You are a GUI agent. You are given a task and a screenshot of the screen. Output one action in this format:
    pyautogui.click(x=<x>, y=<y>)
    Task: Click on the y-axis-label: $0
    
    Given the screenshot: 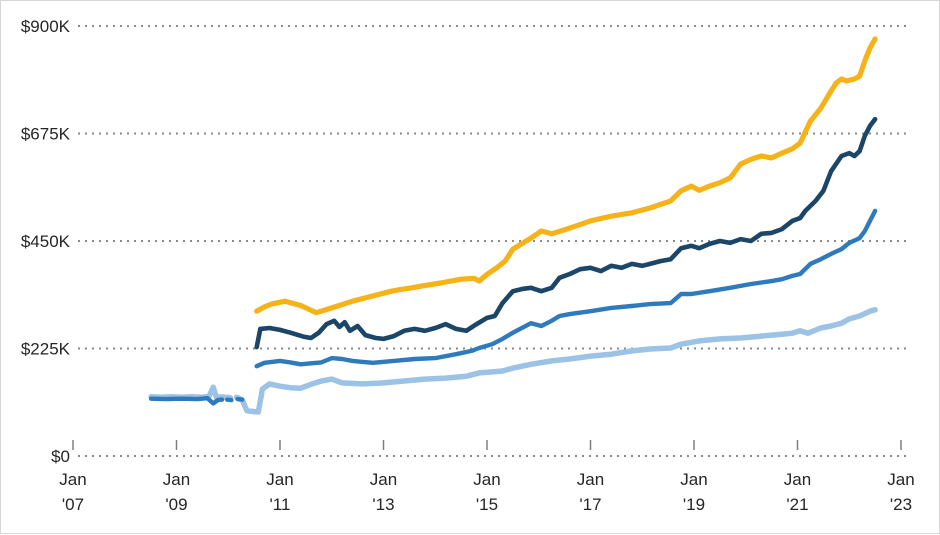 What is the action you would take?
    pyautogui.click(x=60, y=456)
    